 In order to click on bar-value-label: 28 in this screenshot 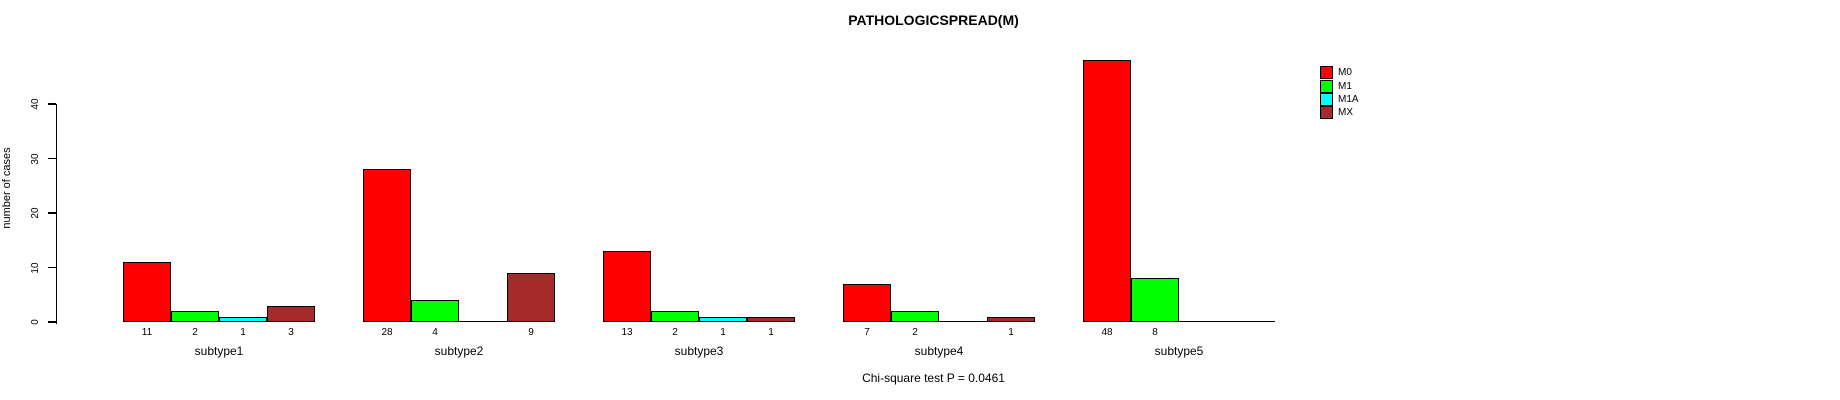, I will do `click(387, 332)`.